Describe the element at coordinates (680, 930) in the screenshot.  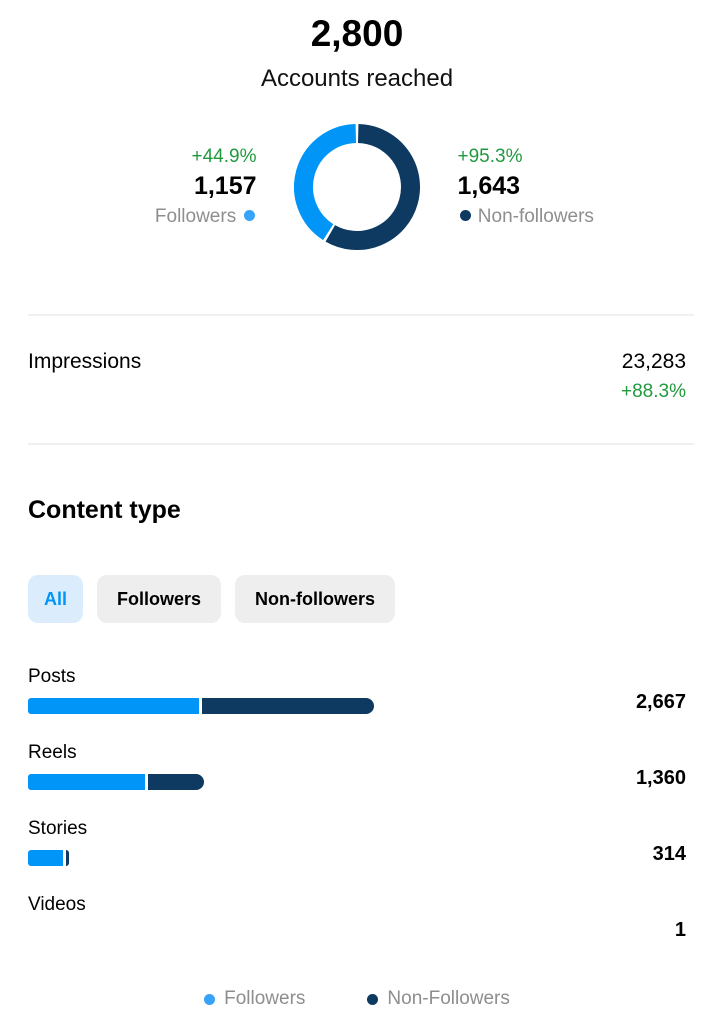
I see `videos-value: 1` at that location.